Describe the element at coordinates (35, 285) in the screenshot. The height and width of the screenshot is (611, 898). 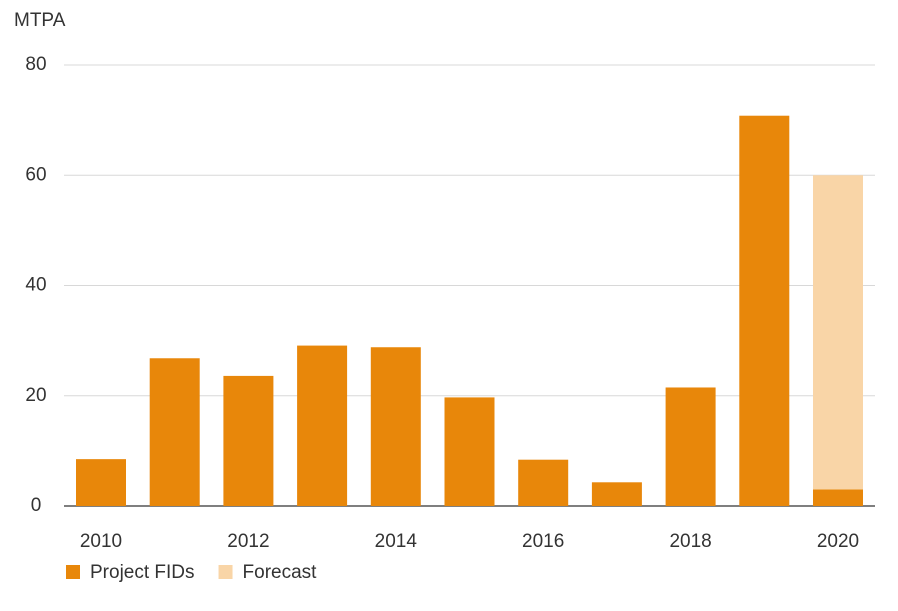
I see `y-tick-label: 40` at that location.